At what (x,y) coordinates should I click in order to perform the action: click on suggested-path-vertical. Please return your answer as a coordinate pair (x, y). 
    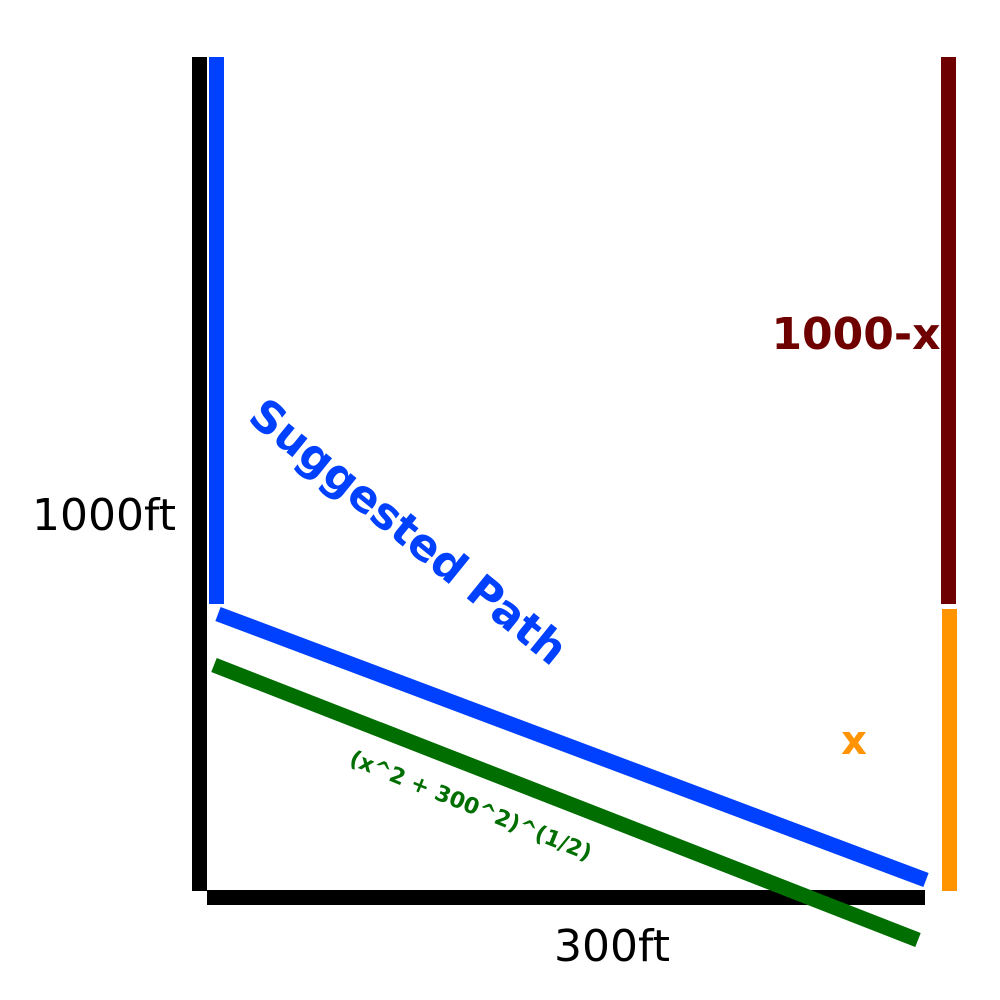
    Looking at the image, I should click on (216, 330).